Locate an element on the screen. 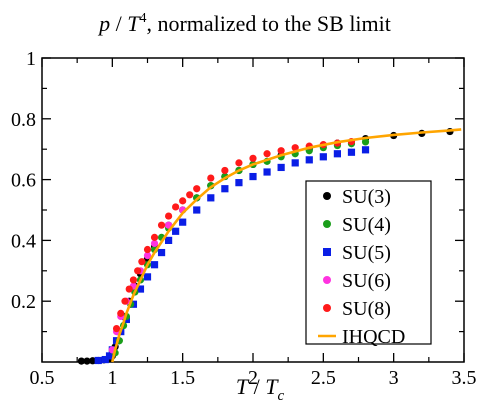 This screenshot has height=414, width=484. legend-label: SU(5) is located at coordinates (366, 253).